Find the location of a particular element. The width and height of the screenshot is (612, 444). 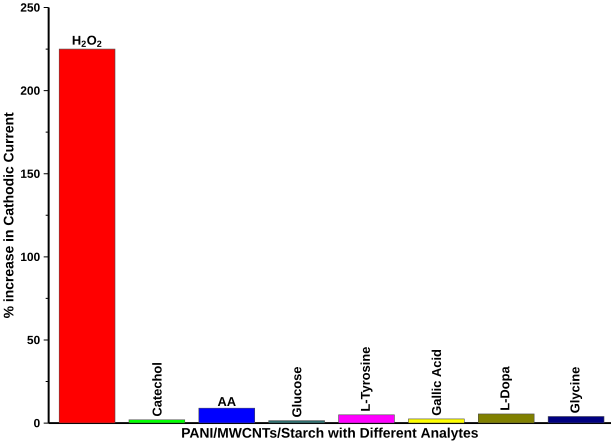

x-axis-title: PANI/MWCNTs/Starch with Different Analytes is located at coordinates (330, 434).